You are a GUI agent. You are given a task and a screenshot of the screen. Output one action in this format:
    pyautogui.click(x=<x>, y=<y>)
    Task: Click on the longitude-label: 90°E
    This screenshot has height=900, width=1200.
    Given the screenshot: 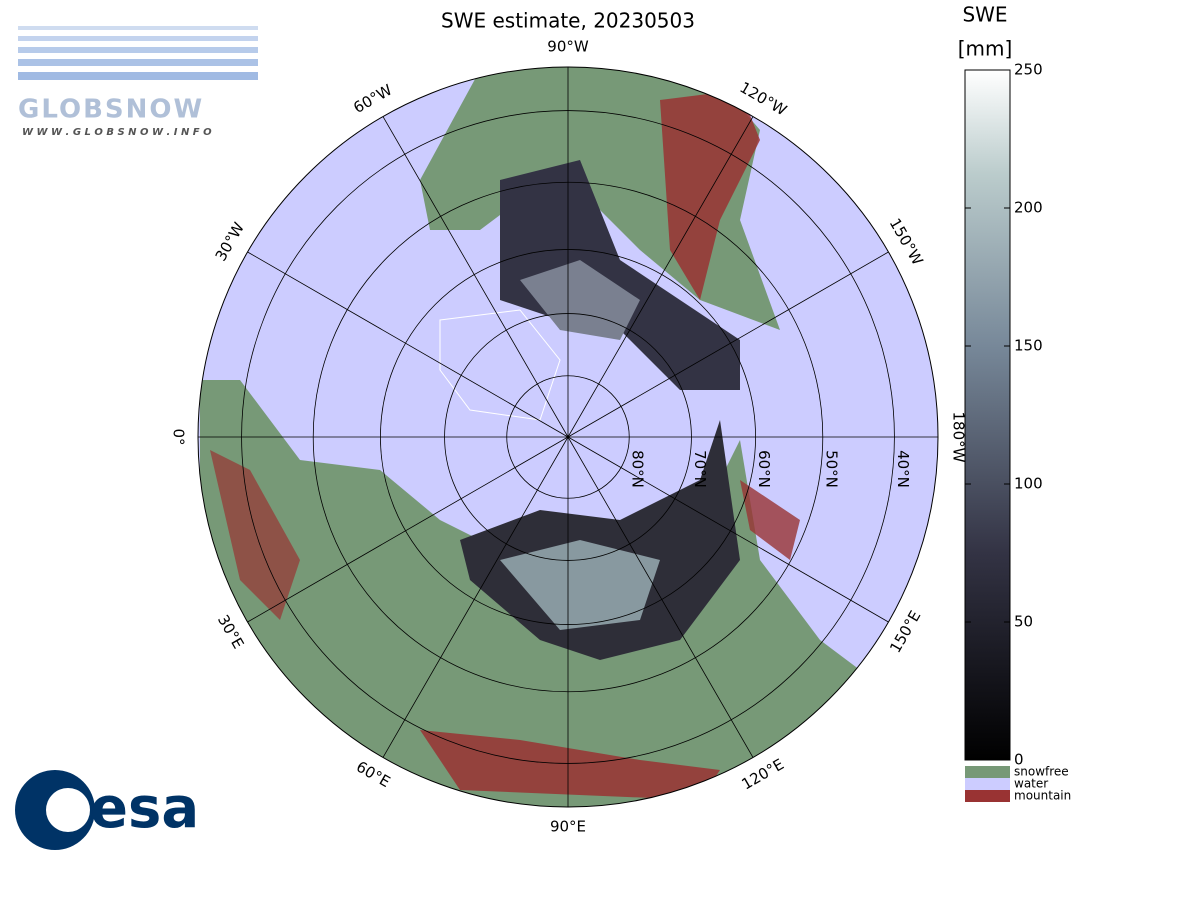 What is the action you would take?
    pyautogui.click(x=568, y=827)
    